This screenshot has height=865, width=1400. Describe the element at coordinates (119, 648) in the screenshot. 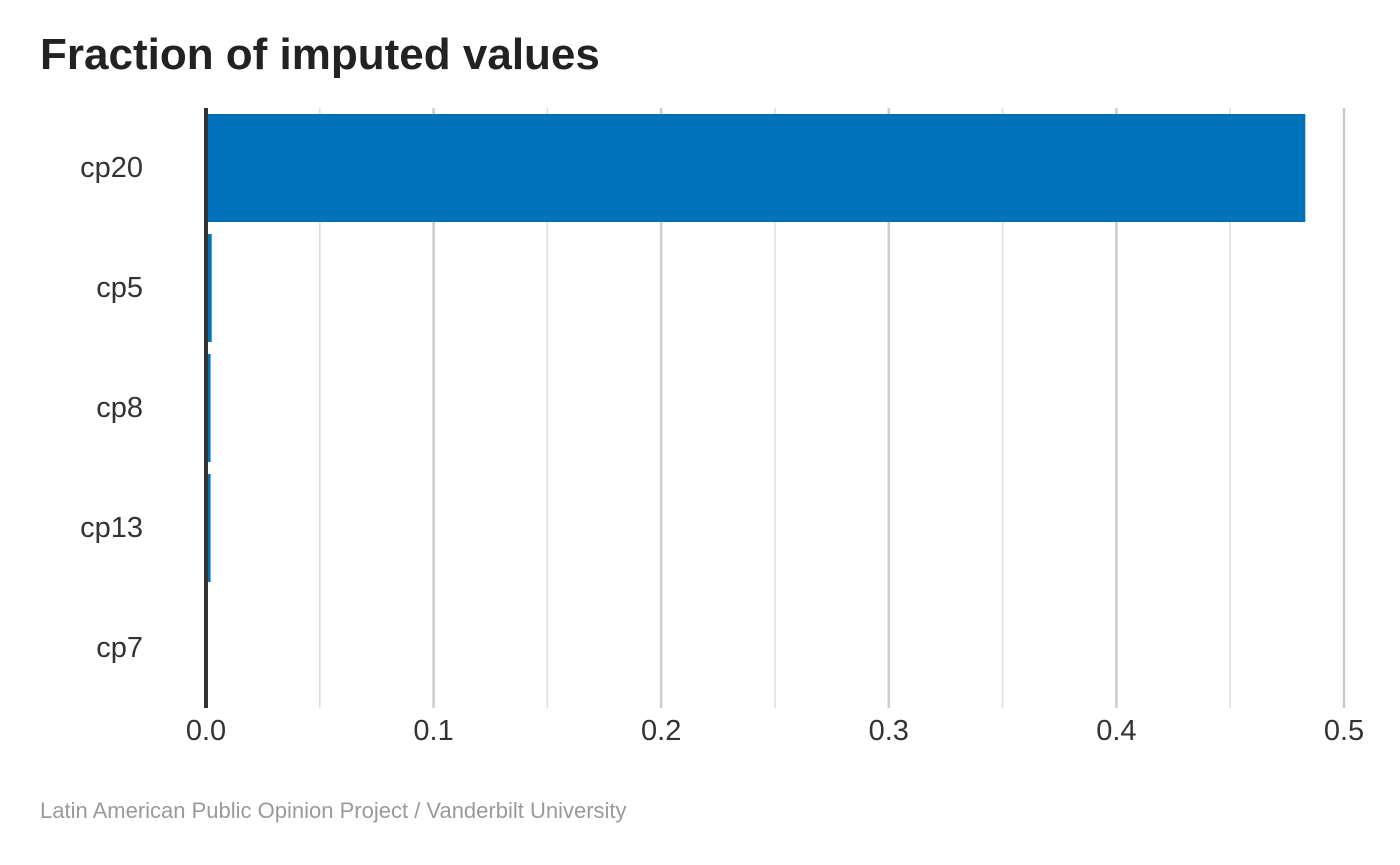

I see `y-tick-label: cp7` at that location.